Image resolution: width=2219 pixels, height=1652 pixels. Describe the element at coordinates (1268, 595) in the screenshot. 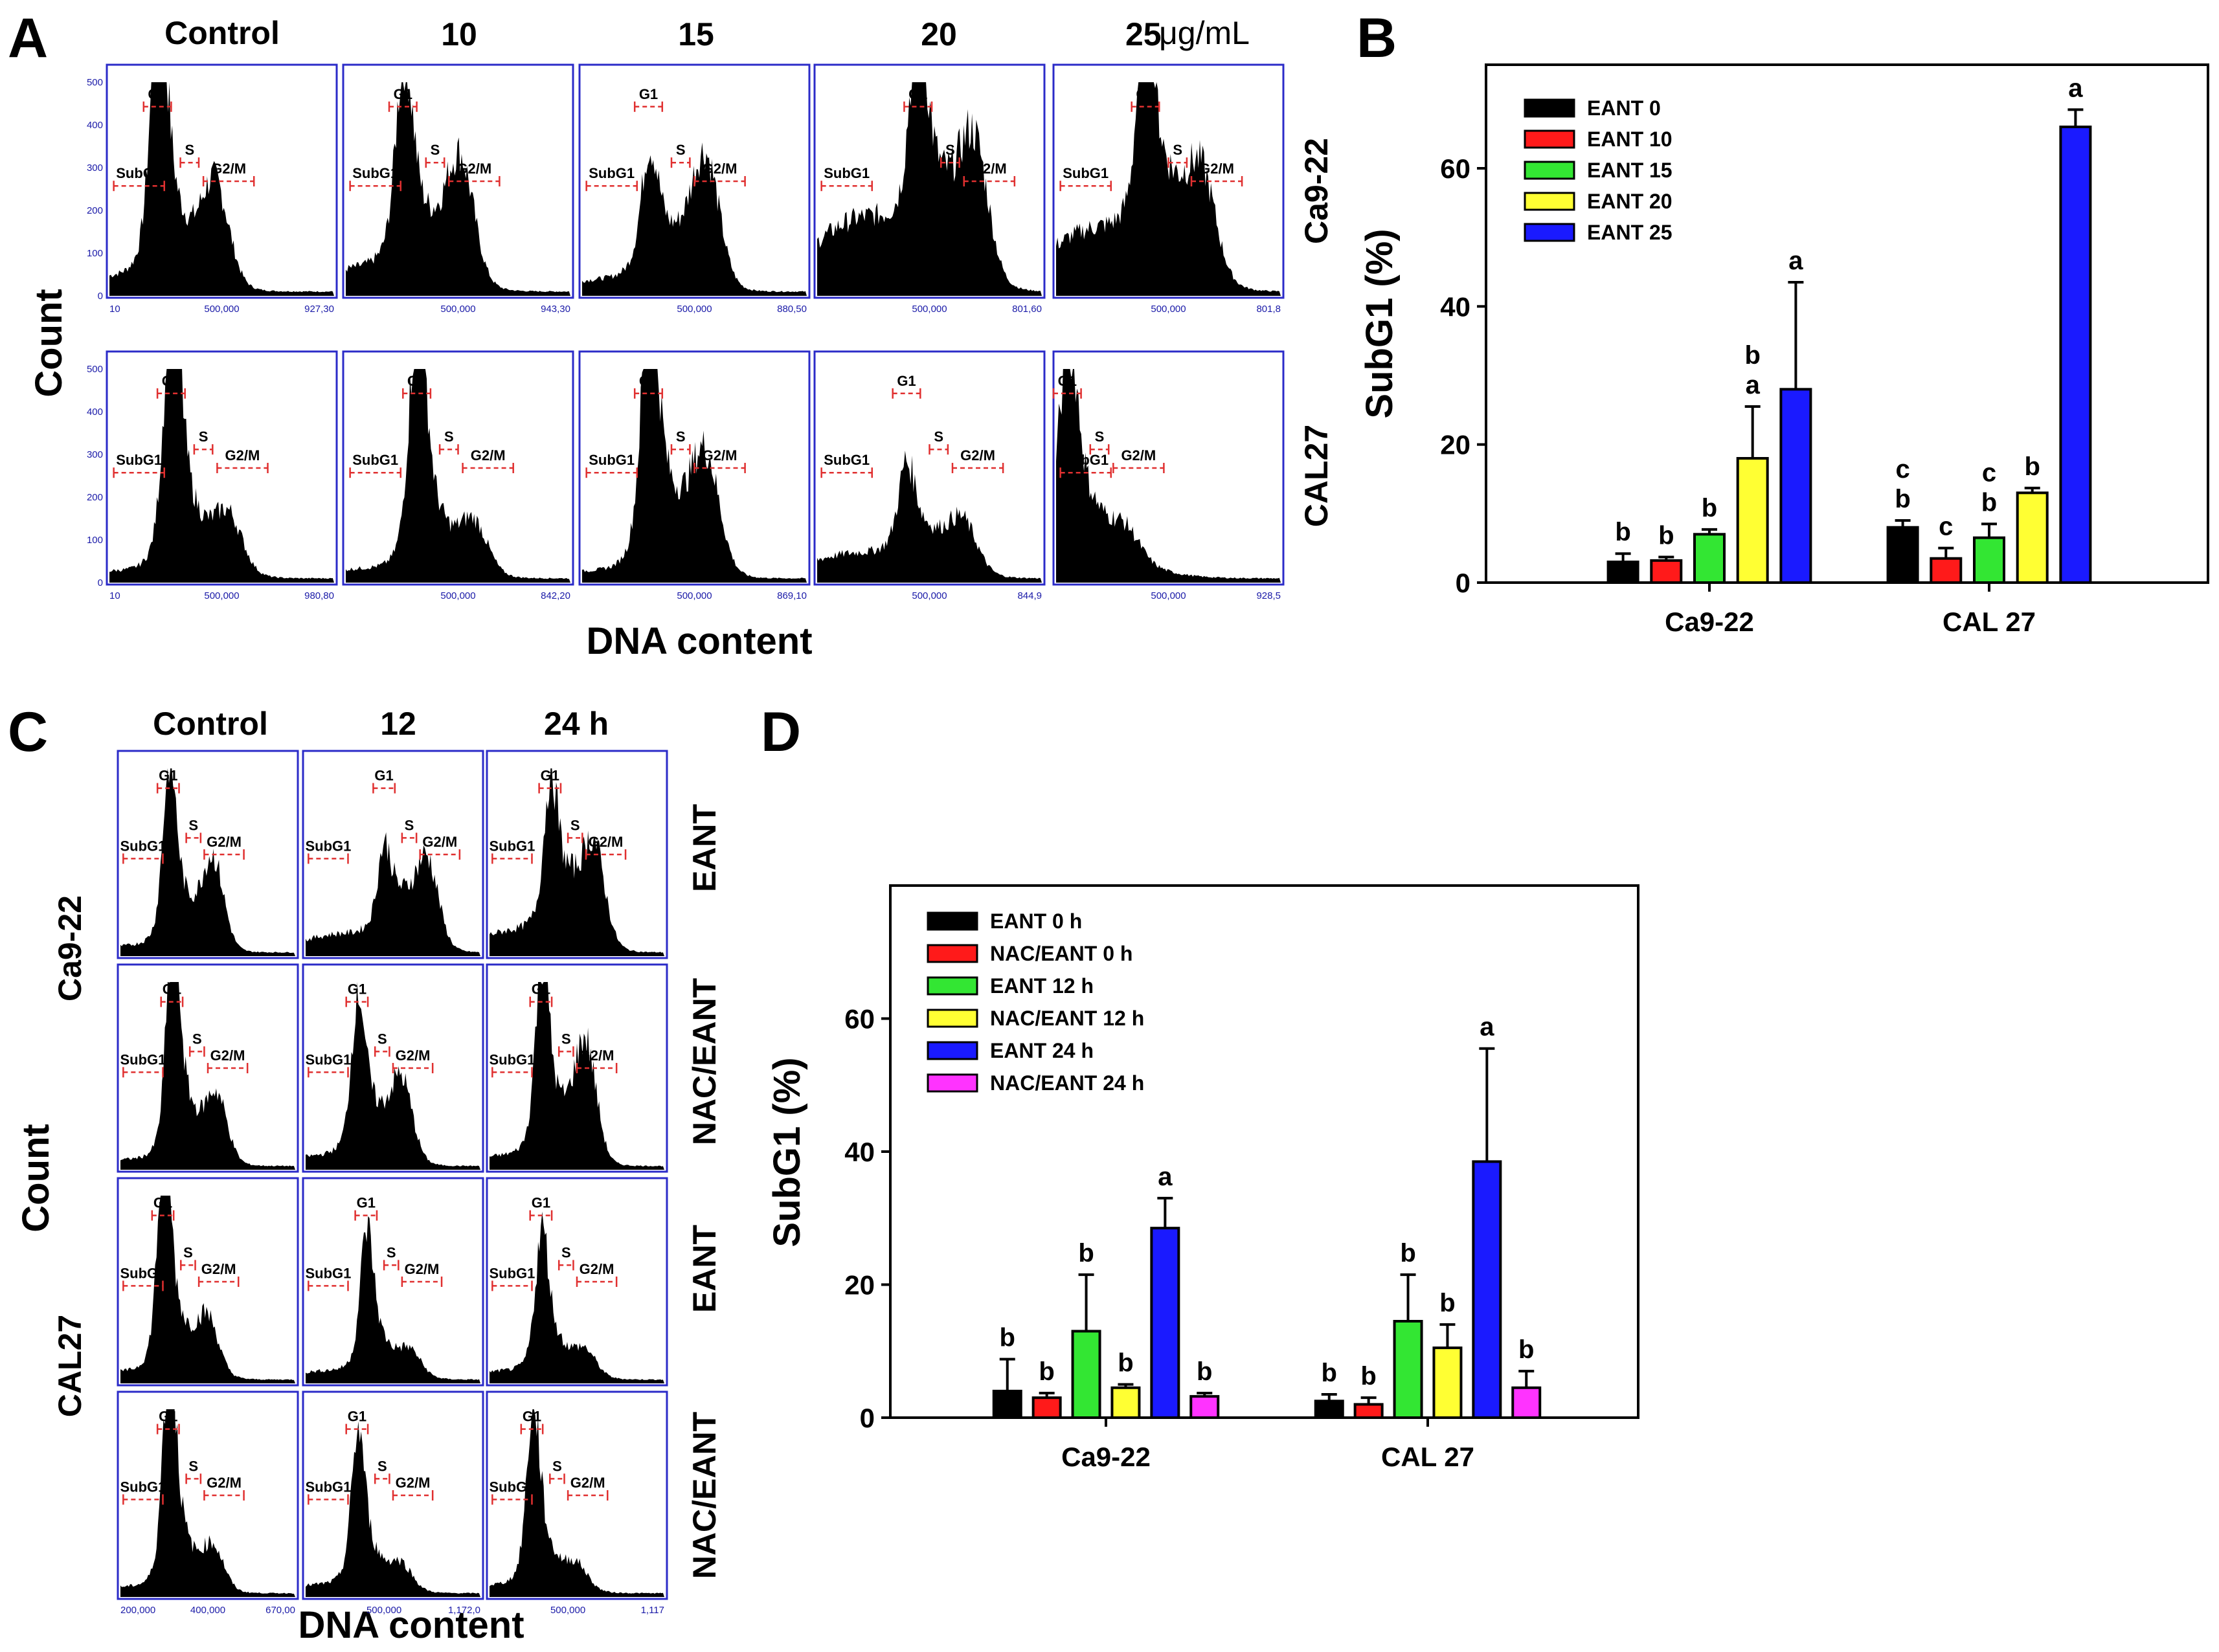

I see `x-tick-label: 928,5` at that location.